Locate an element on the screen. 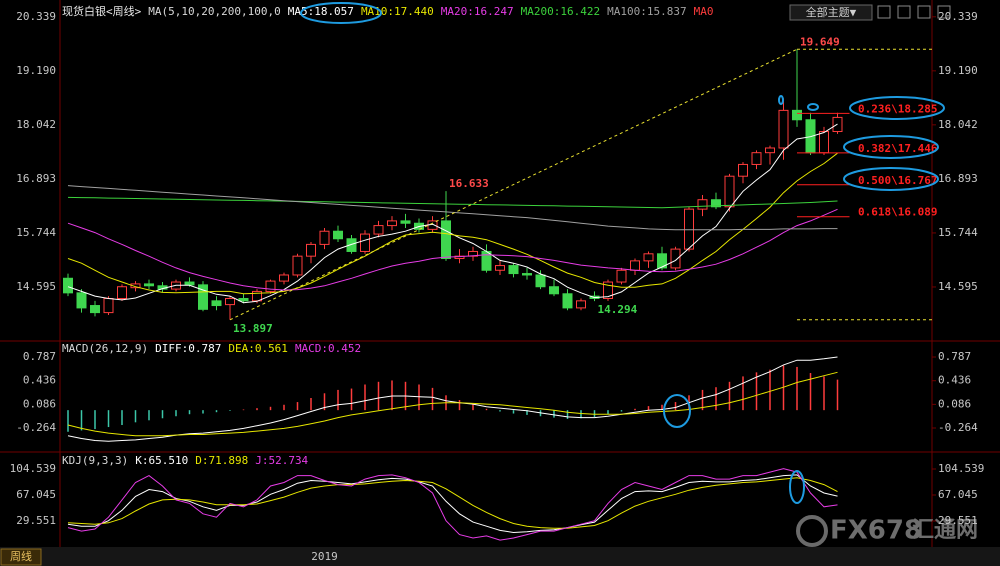 The height and width of the screenshot is (566, 1000). indicator-label: MA(5,10,20,200,100,0 is located at coordinates (214, 11).